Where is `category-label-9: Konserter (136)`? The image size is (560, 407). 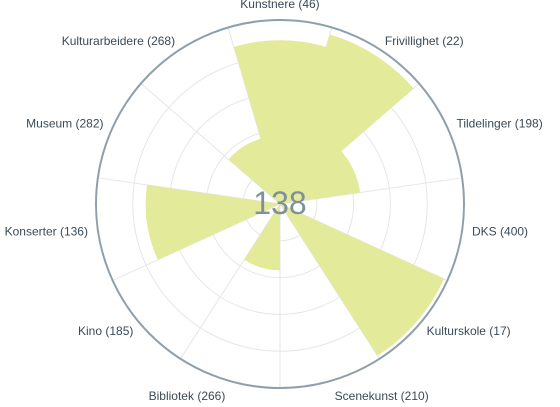 category-label-9: Konserter (136) is located at coordinates (46, 232).